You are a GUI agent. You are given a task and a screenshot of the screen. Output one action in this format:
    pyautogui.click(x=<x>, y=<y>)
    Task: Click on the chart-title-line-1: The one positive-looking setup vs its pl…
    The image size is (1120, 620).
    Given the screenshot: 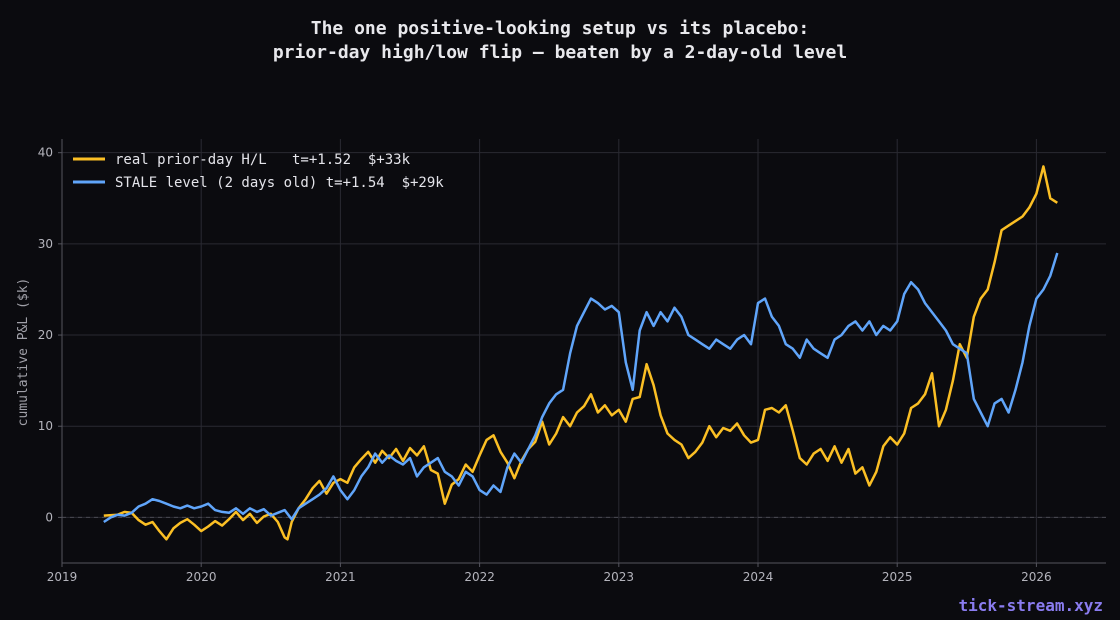 What is the action you would take?
    pyautogui.click(x=560, y=28)
    